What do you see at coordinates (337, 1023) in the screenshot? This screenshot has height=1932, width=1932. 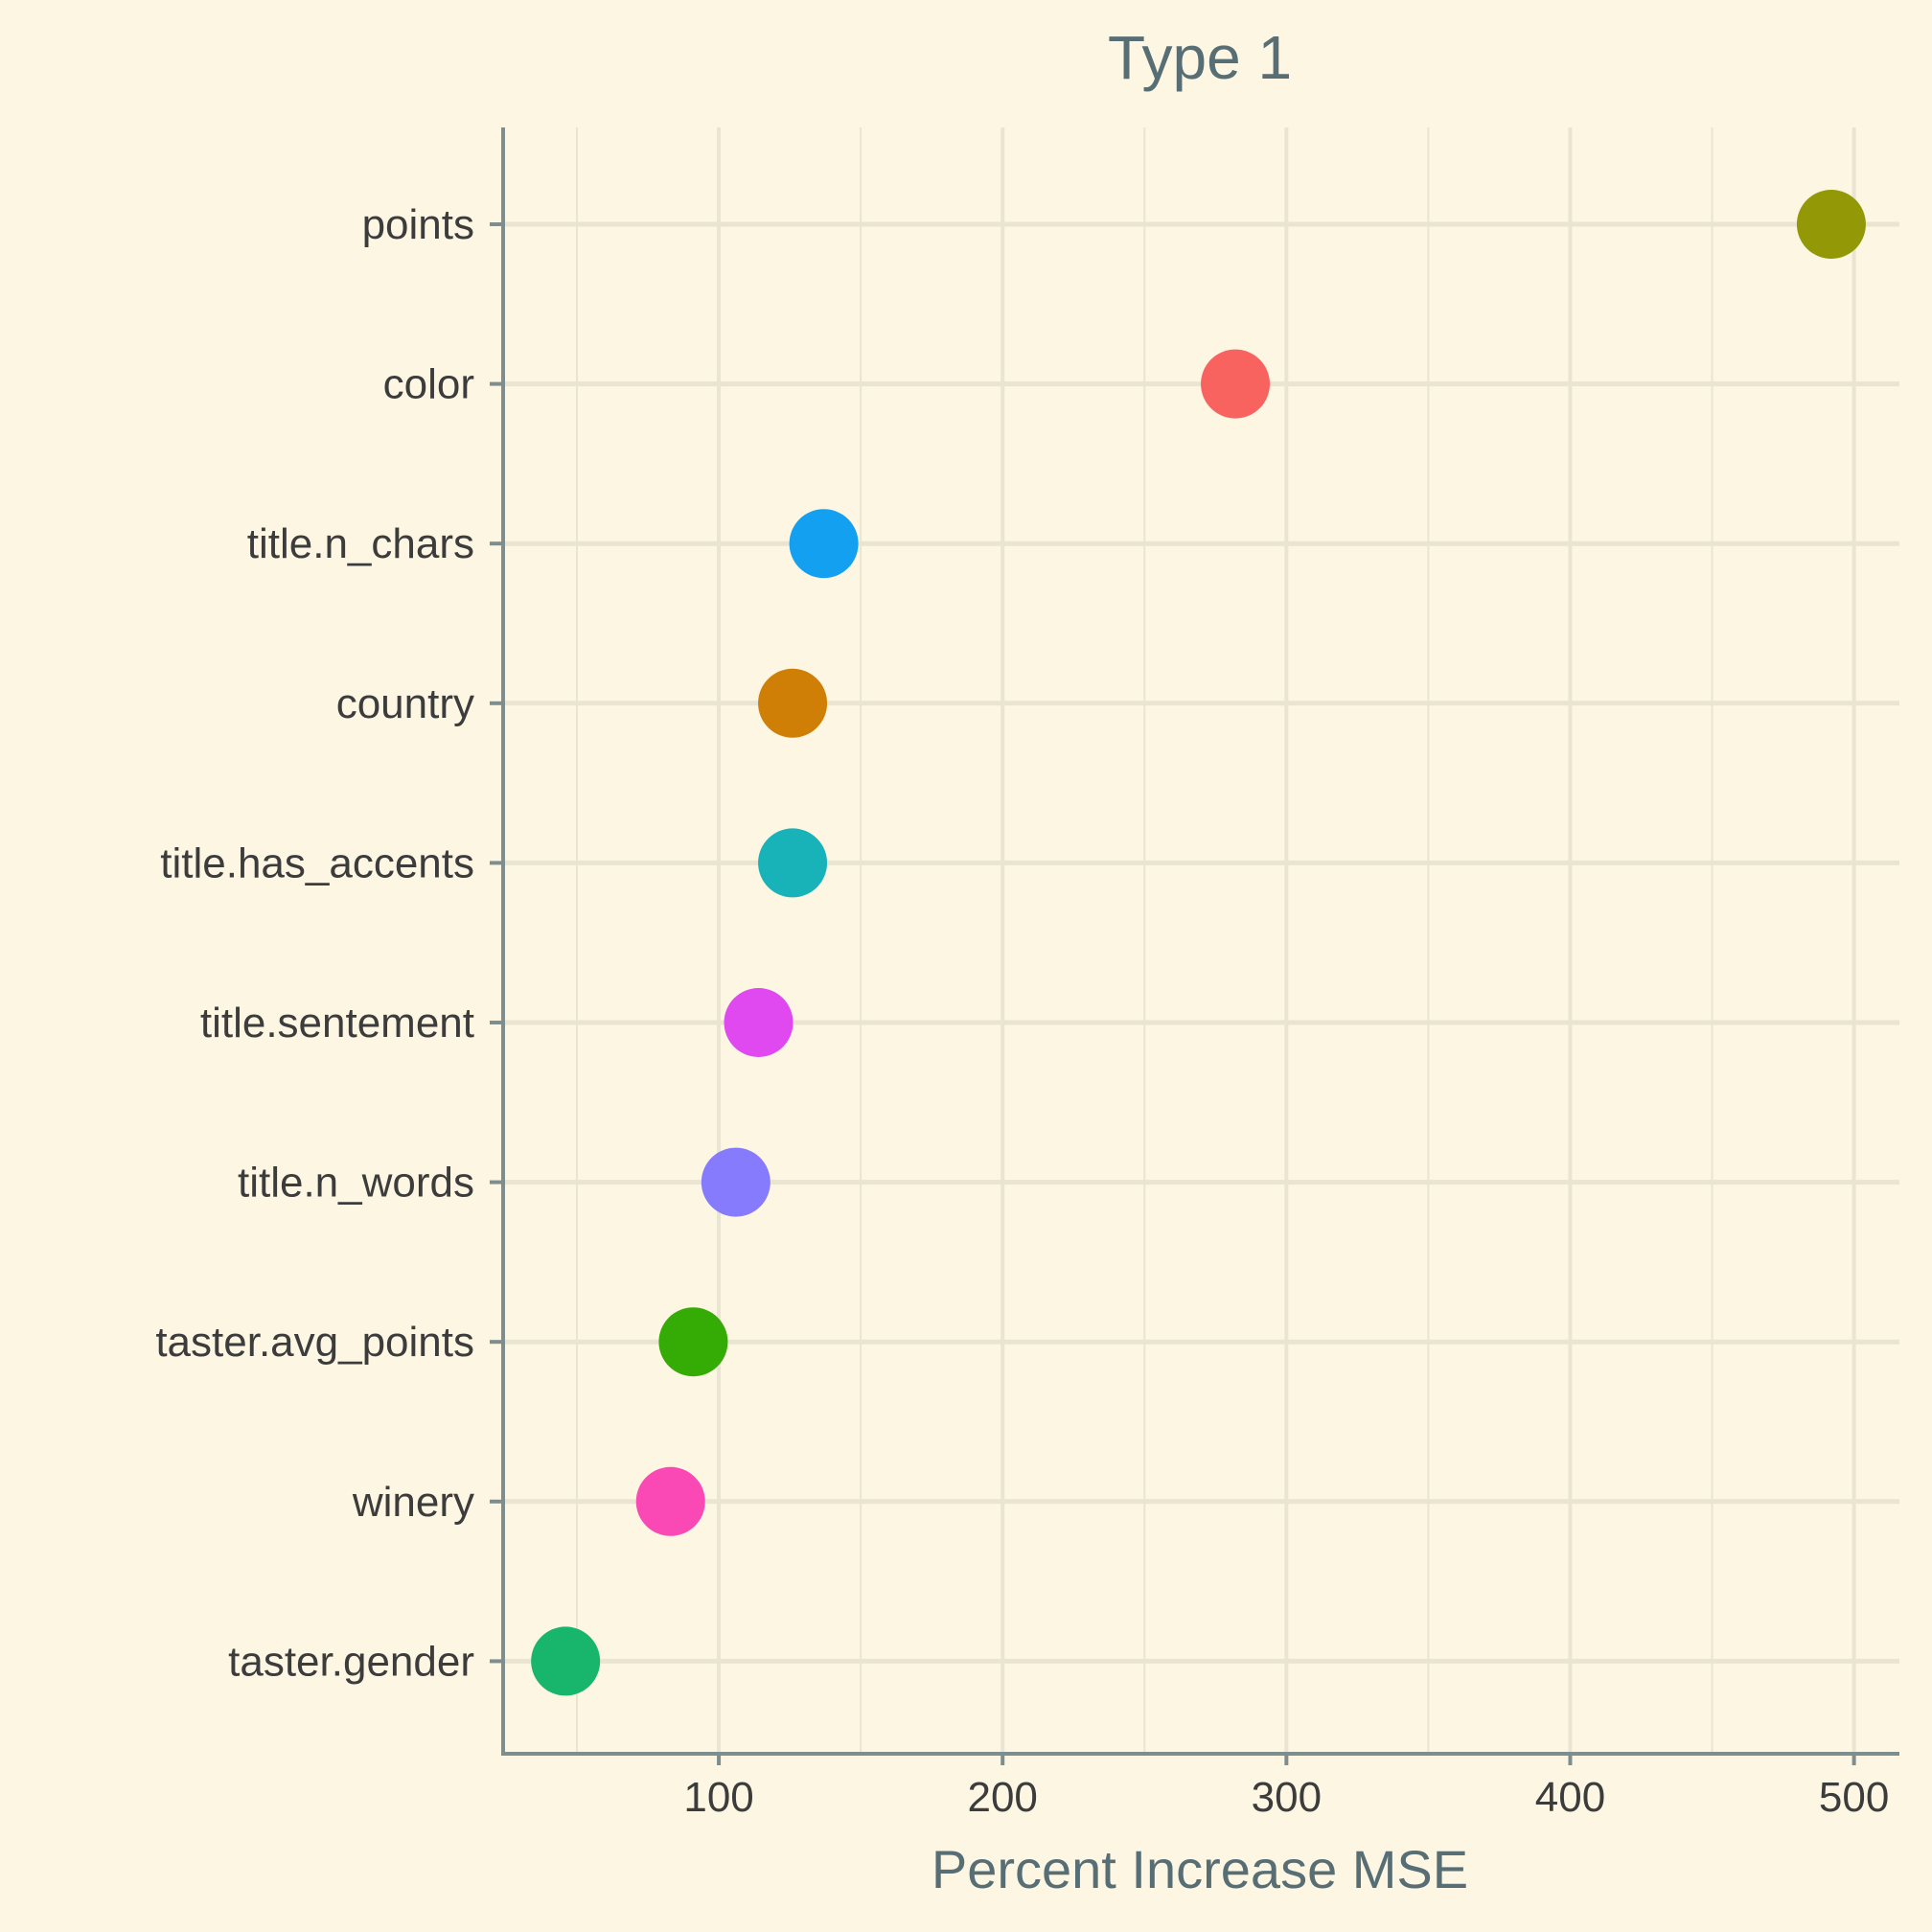 I see `y-tick-label: title.sentement` at bounding box center [337, 1023].